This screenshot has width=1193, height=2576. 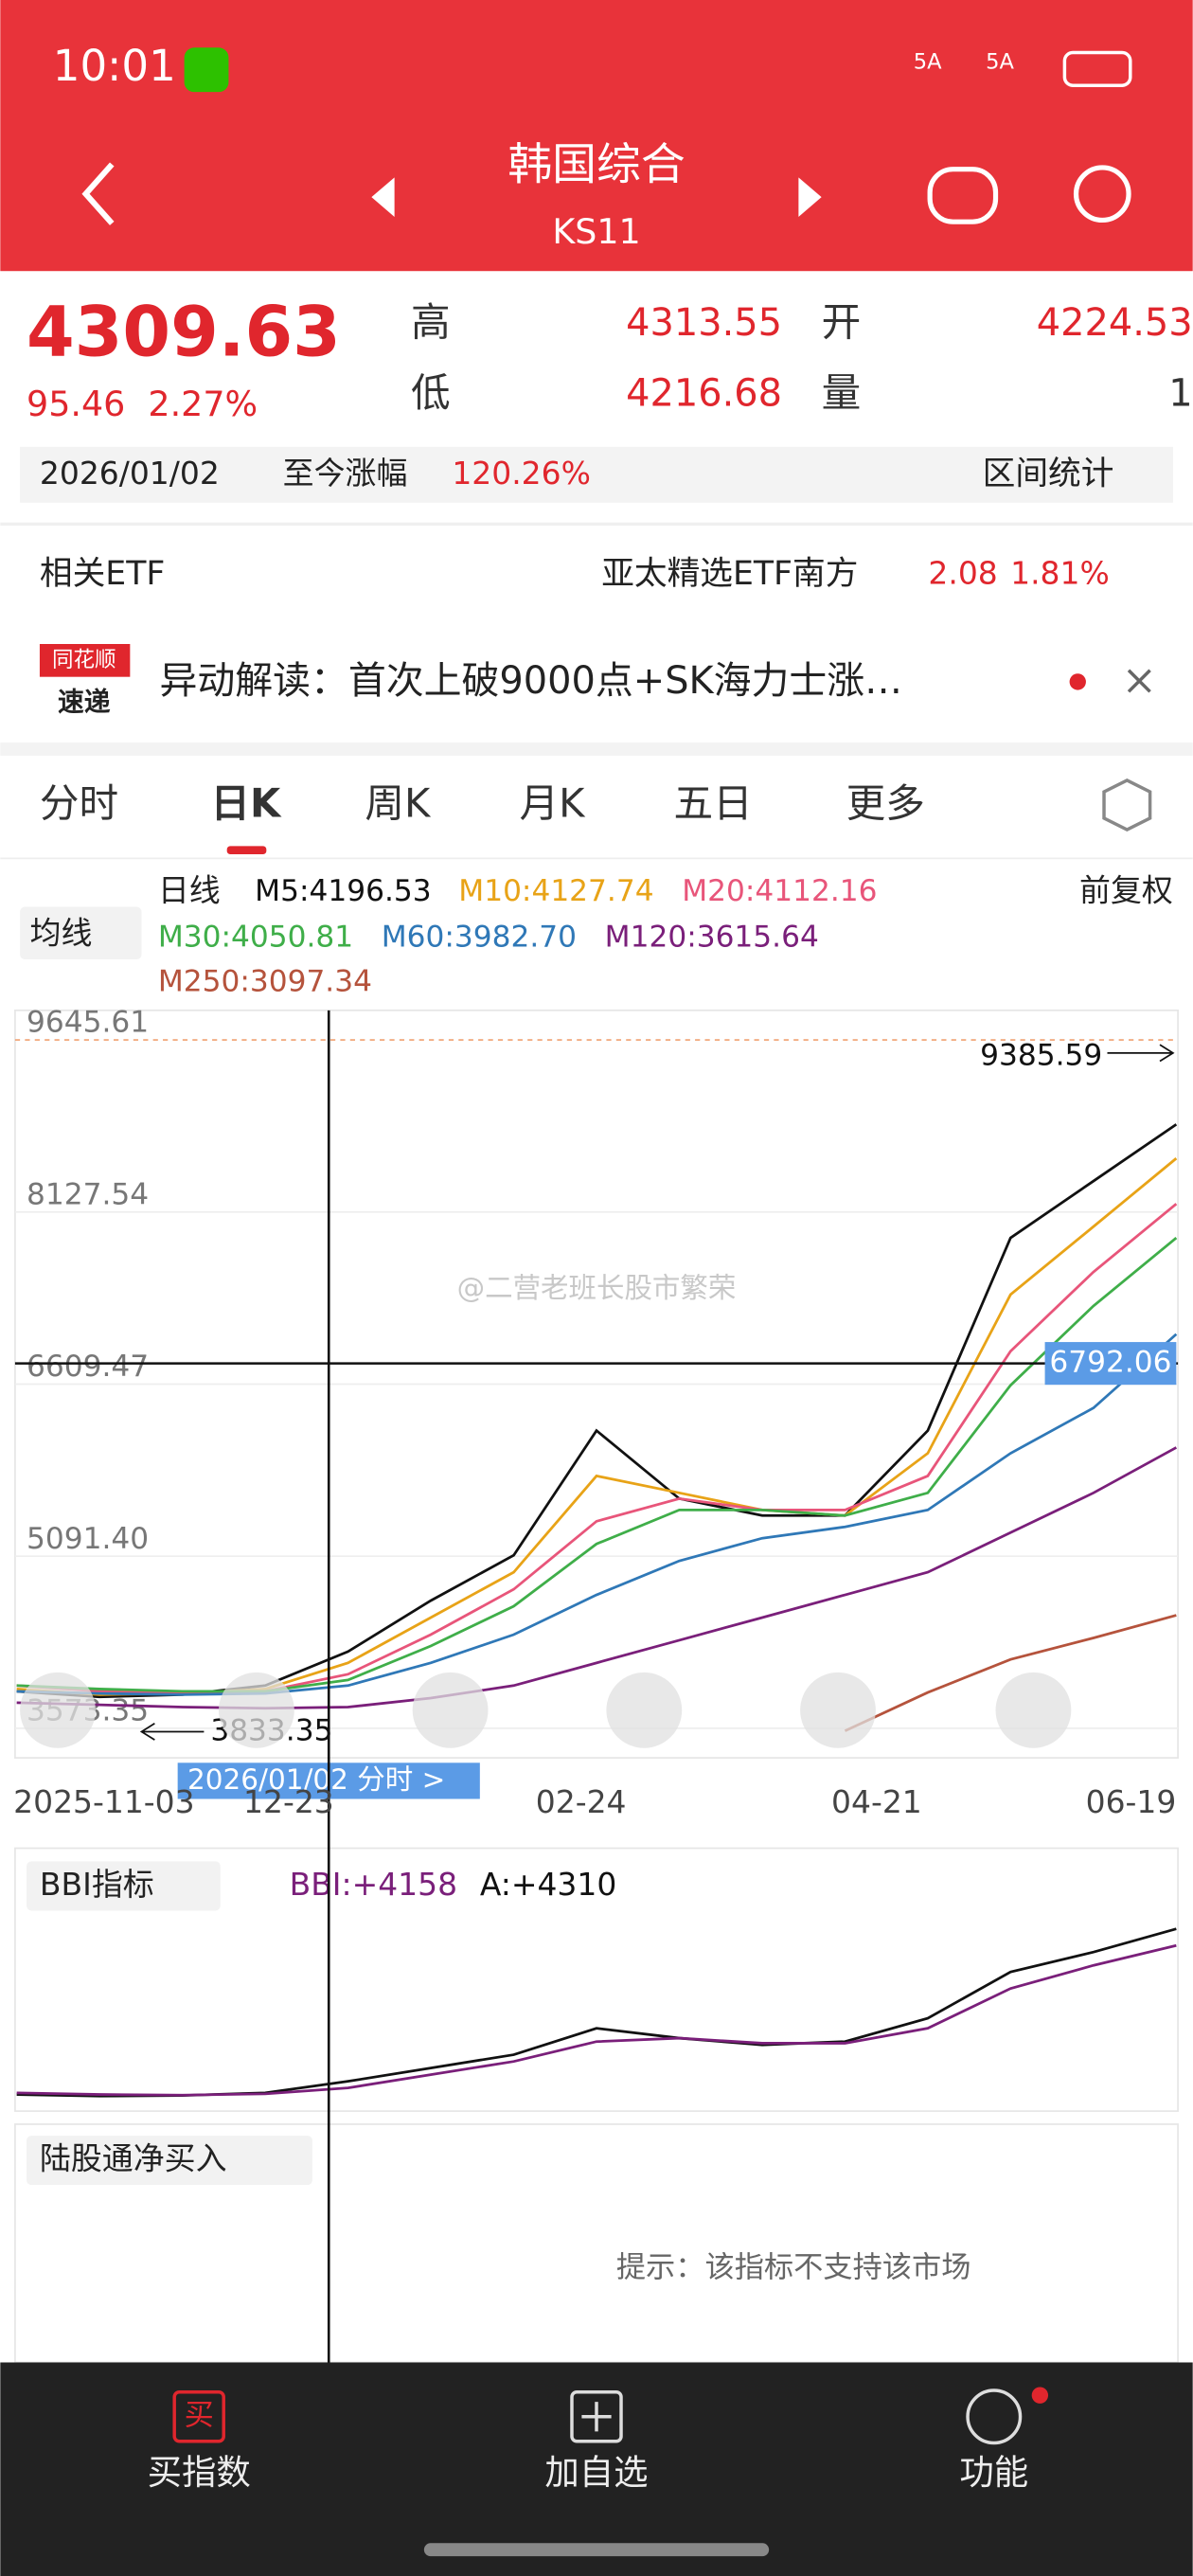 I want to click on bbi-panel, so click(x=596, y=1979).